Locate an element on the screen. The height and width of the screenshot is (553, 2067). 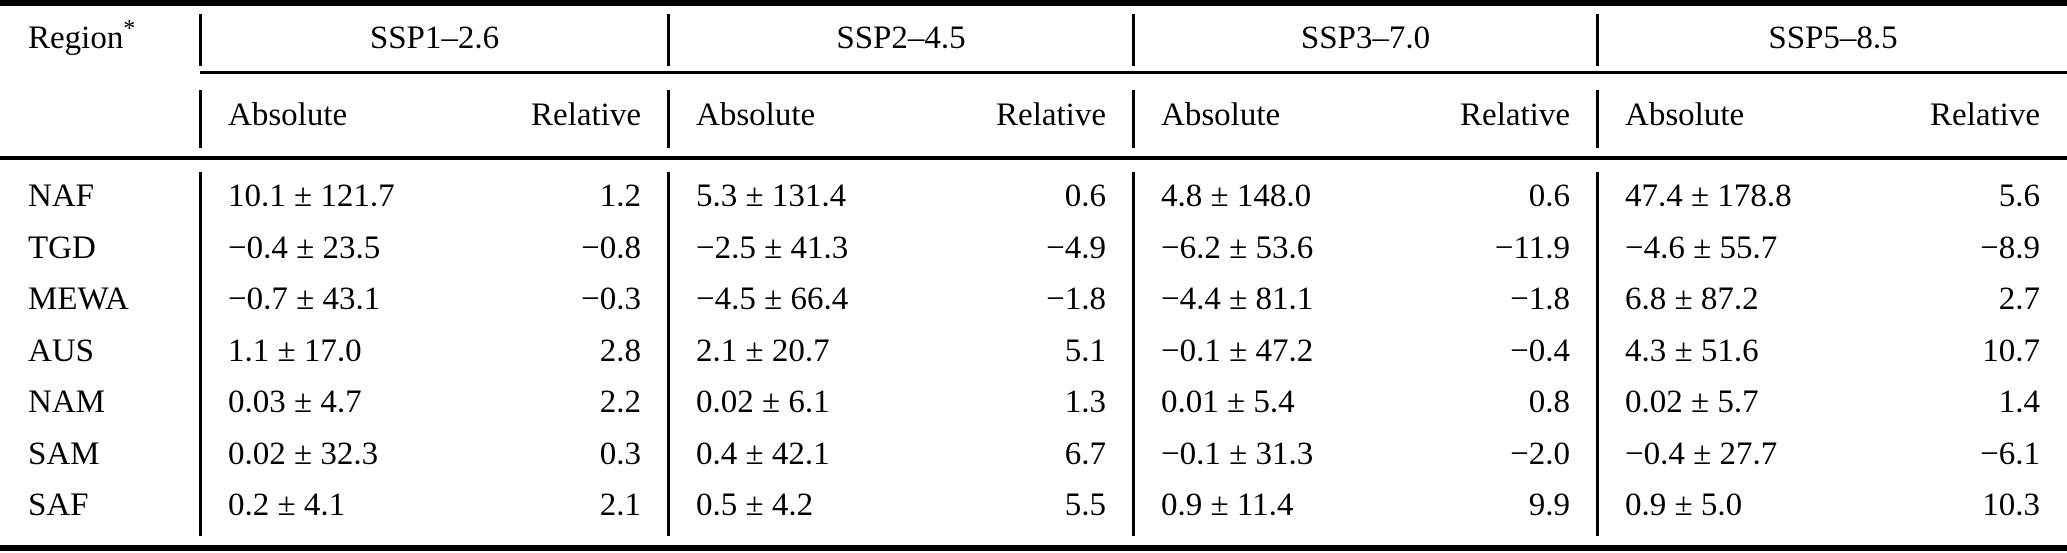
region-label: TGD is located at coordinates (62, 248).